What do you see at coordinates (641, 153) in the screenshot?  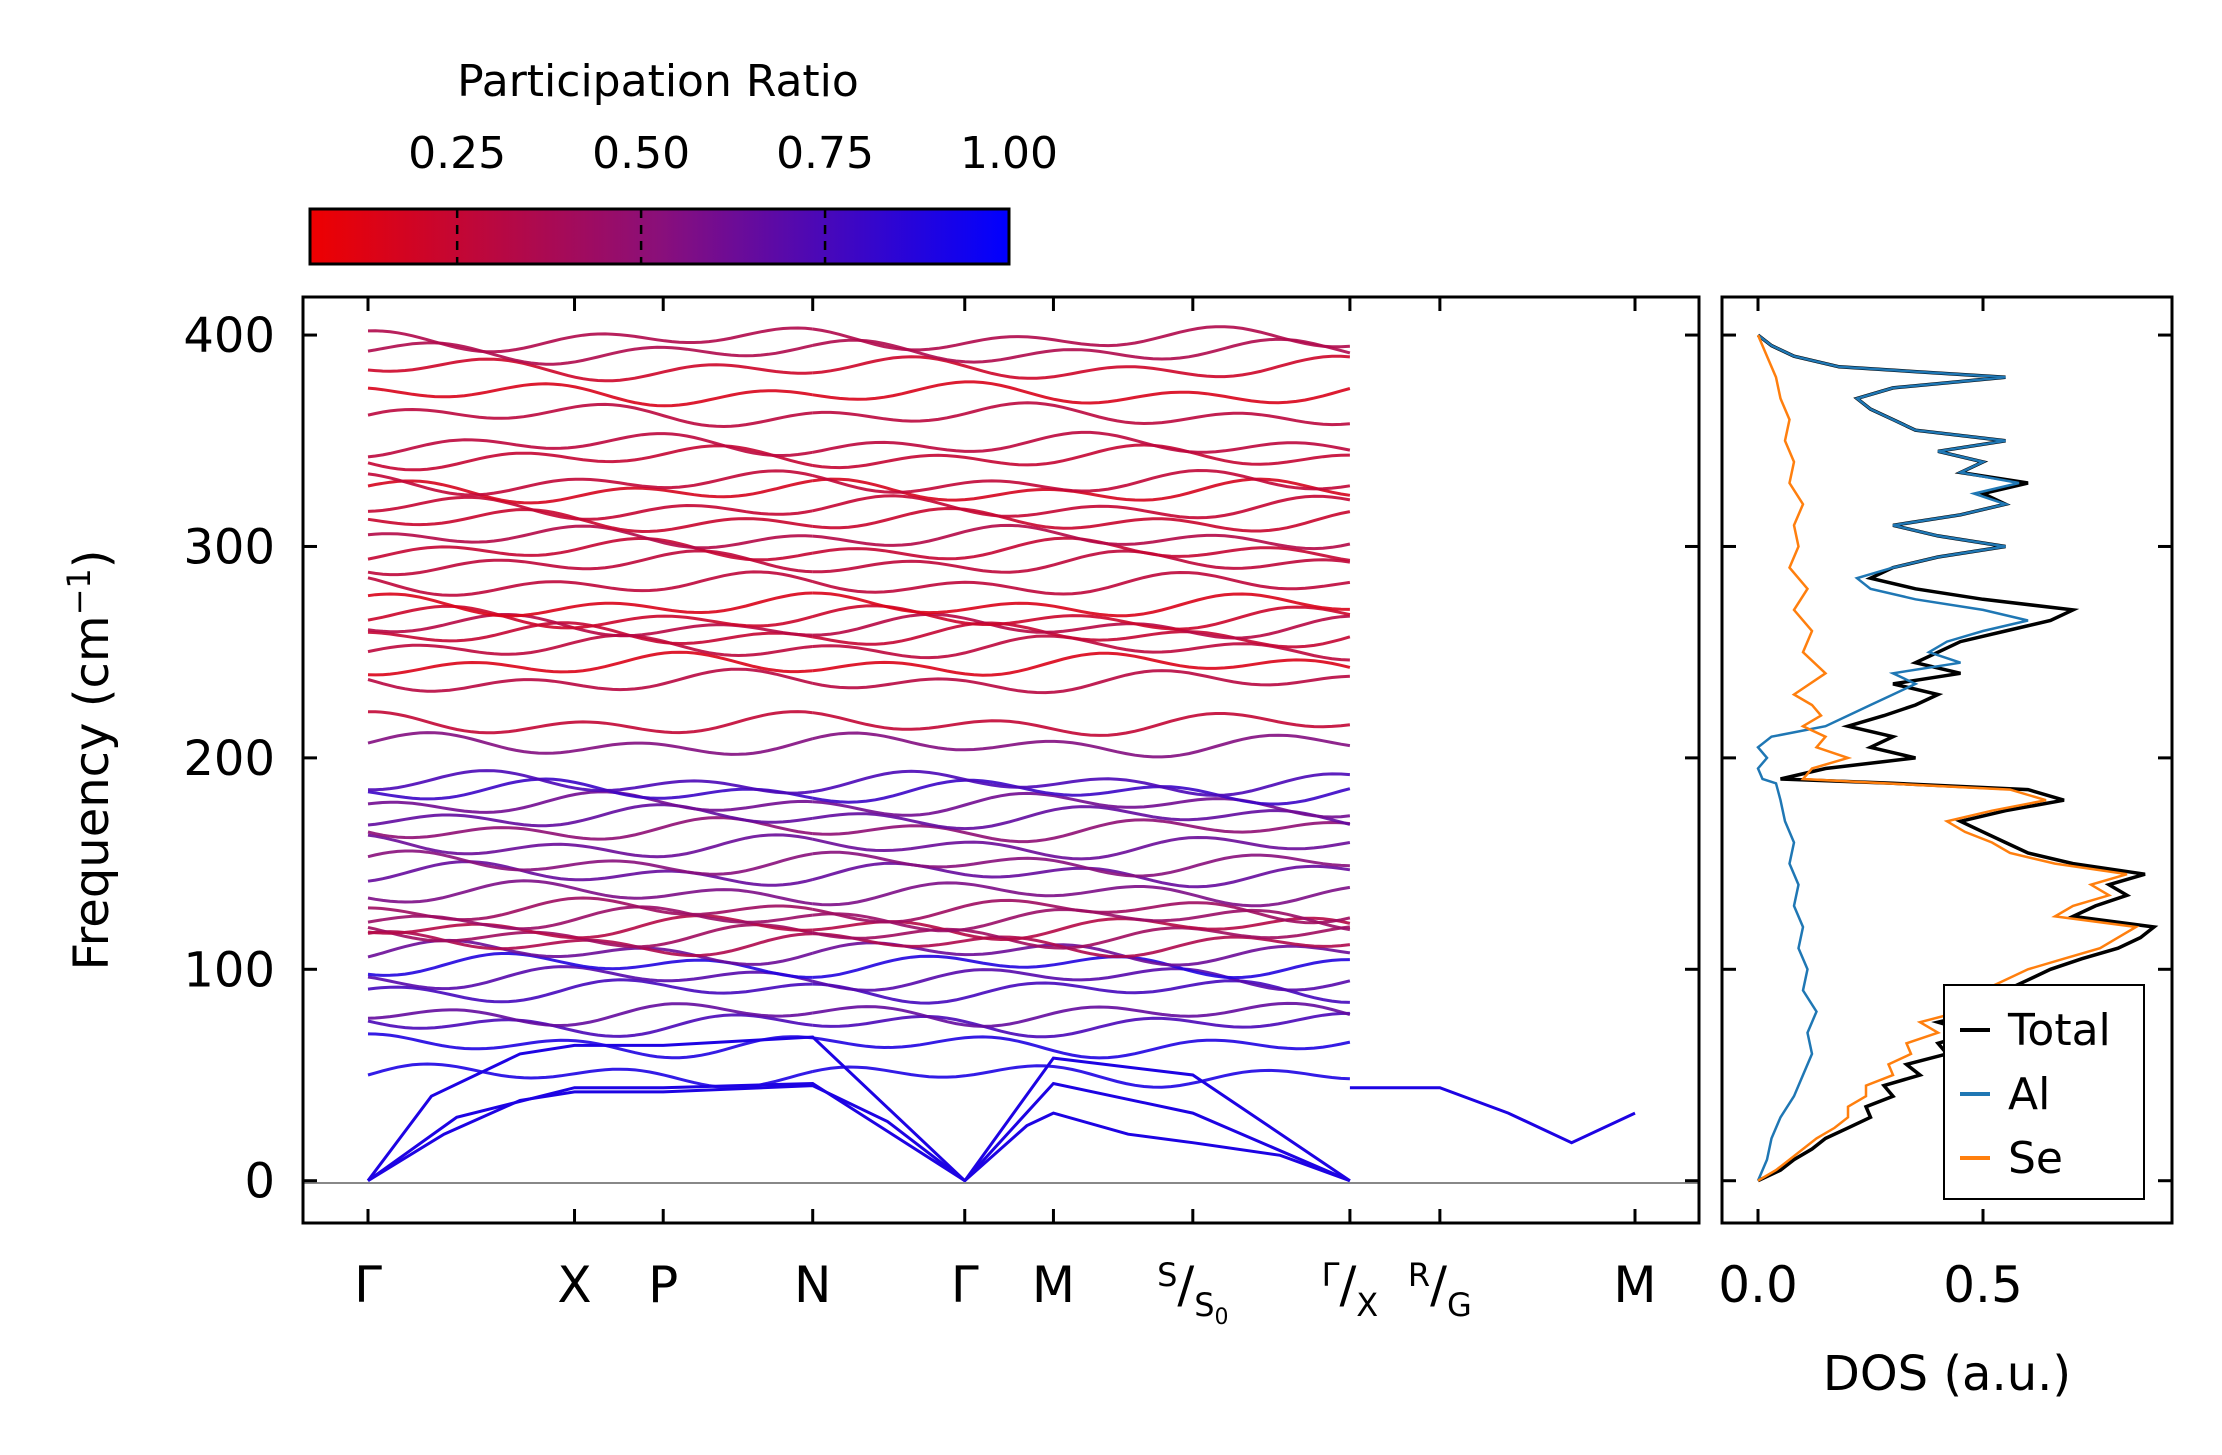 I see `colorbar-tick-label-1: 0.50` at bounding box center [641, 153].